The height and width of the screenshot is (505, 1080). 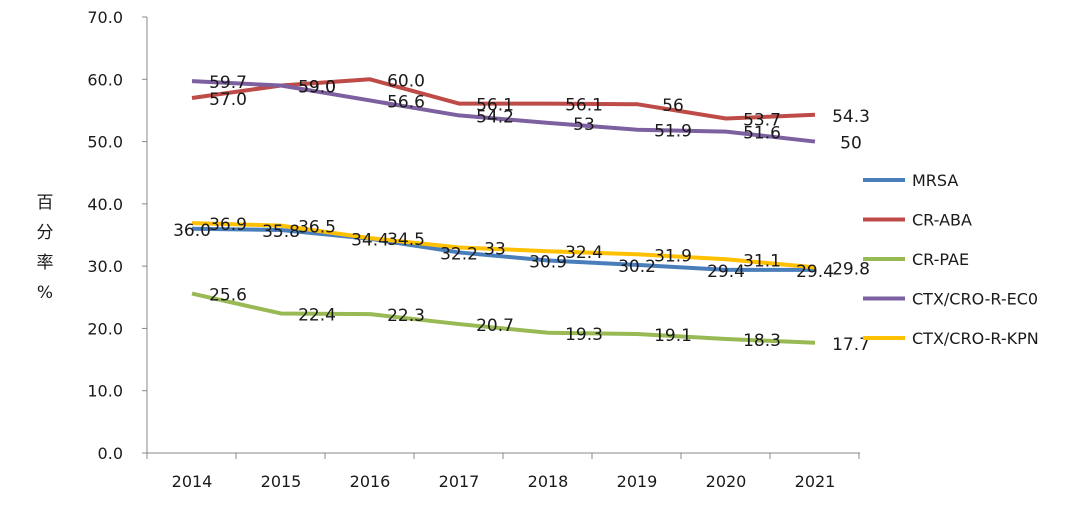 I want to click on y-tick-label: 0.0, so click(x=110, y=453).